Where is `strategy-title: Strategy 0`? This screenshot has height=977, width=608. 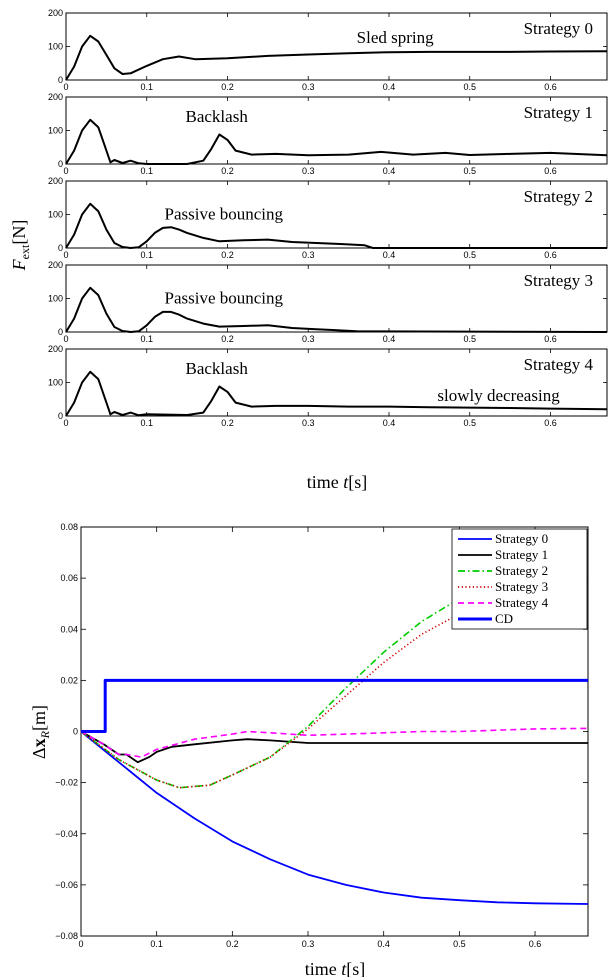 strategy-title: Strategy 0 is located at coordinates (558, 28).